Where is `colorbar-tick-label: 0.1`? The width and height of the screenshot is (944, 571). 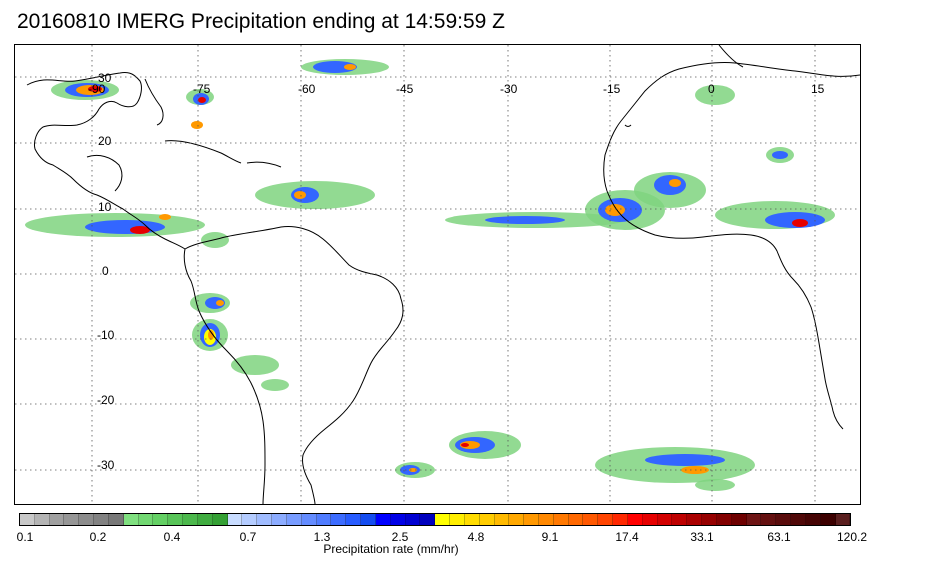
colorbar-tick-label: 0.1 is located at coordinates (25, 537).